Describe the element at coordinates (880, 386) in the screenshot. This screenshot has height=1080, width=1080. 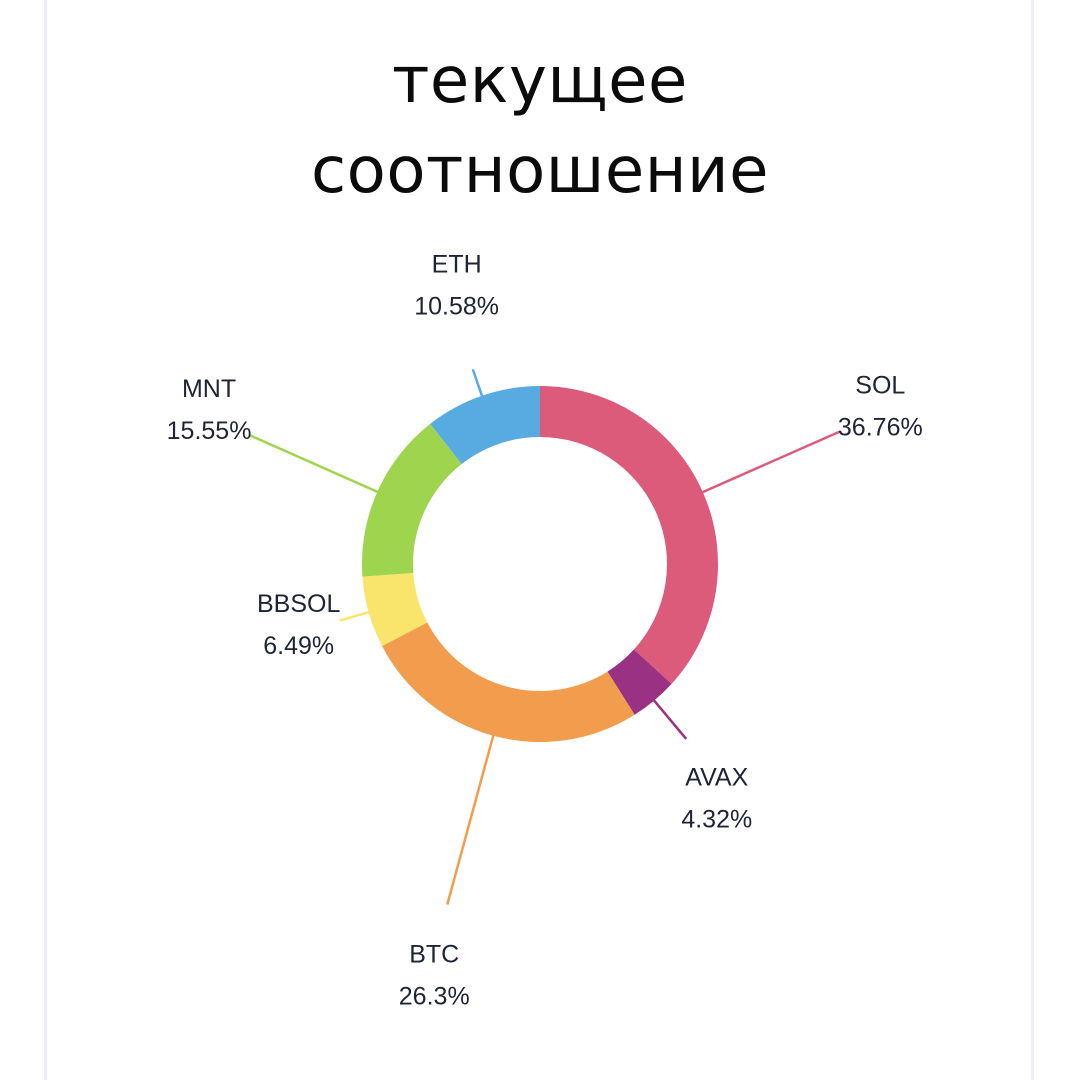
I see `slice-label-sol: SOL` at that location.